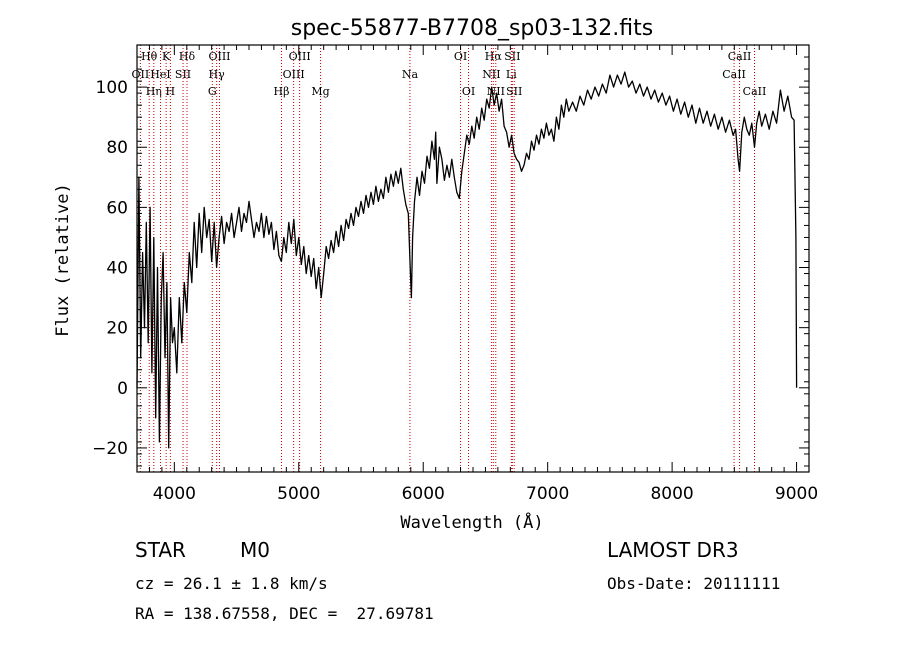 The height and width of the screenshot is (649, 900). What do you see at coordinates (122, 389) in the screenshot?
I see `y-tick-label: 0` at bounding box center [122, 389].